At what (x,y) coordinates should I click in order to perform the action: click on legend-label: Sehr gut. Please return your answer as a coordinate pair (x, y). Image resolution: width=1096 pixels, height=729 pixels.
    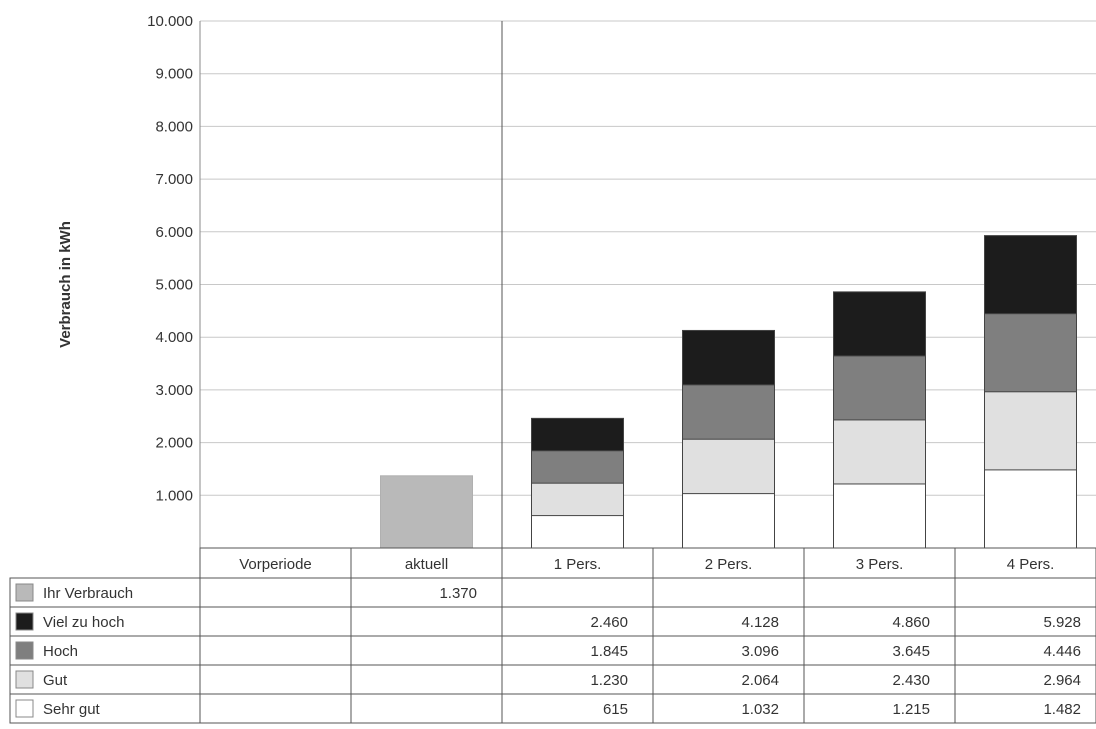
    Looking at the image, I should click on (72, 709).